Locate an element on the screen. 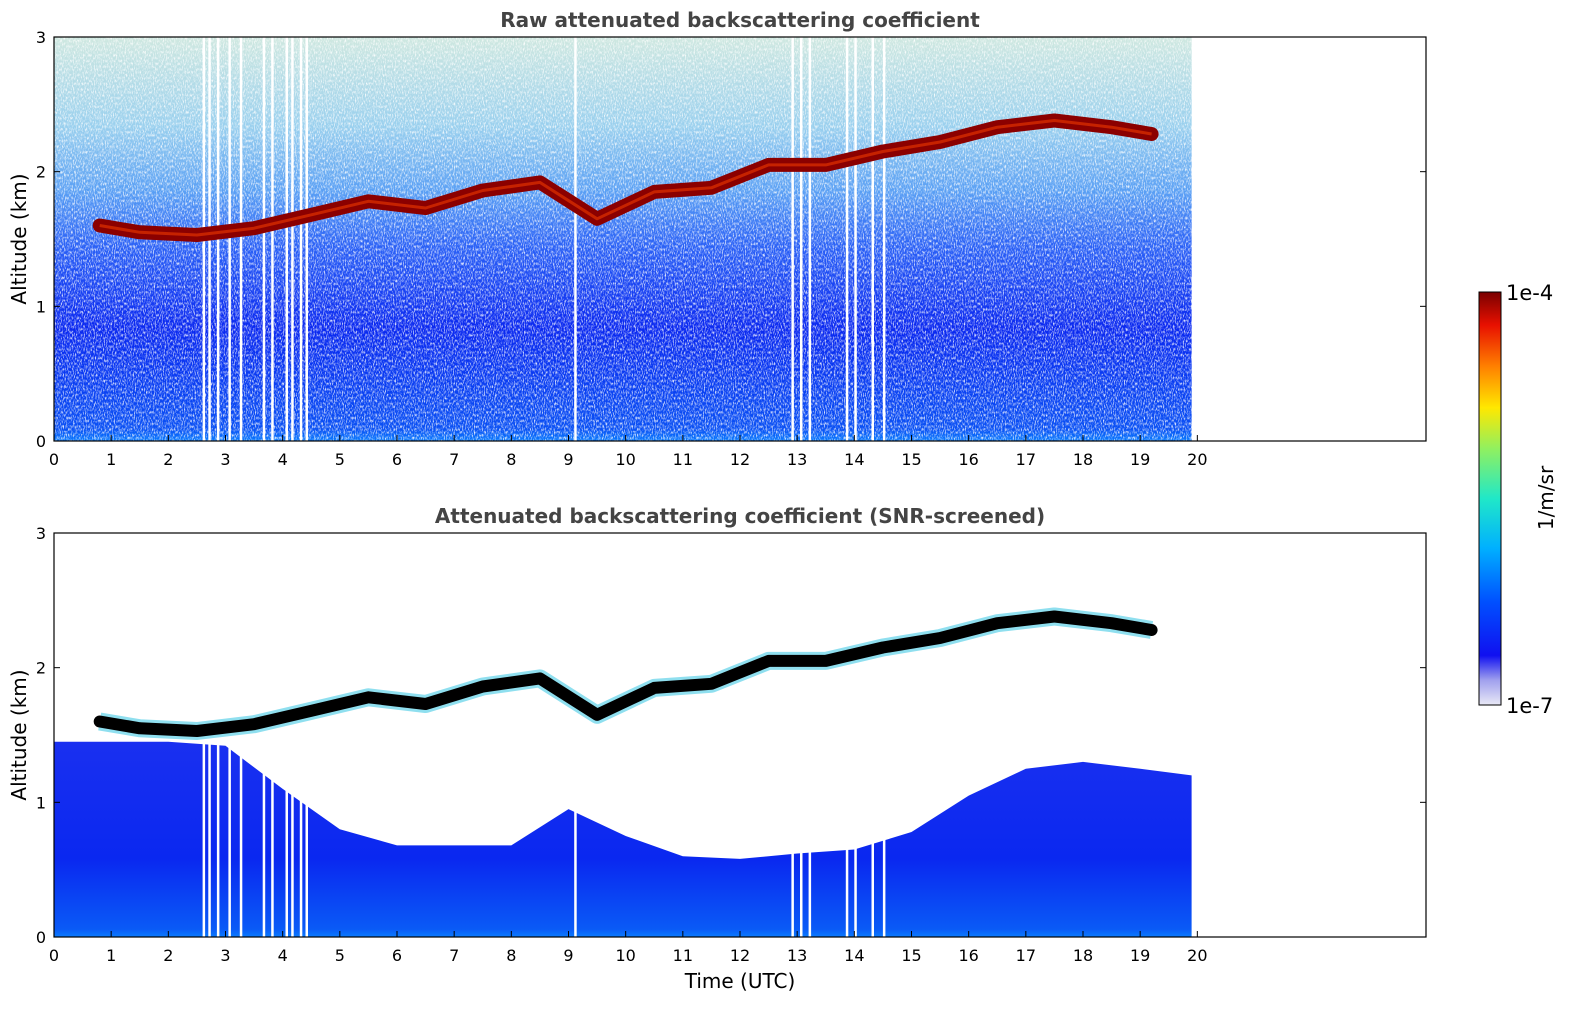 This screenshot has width=1595, height=1020. x-axis-ticks-raw: 0 1 2 3 4 5 6 7 8 9 10 11 12 13 14 15 16 17 18 19 20 is located at coordinates (628, 452).